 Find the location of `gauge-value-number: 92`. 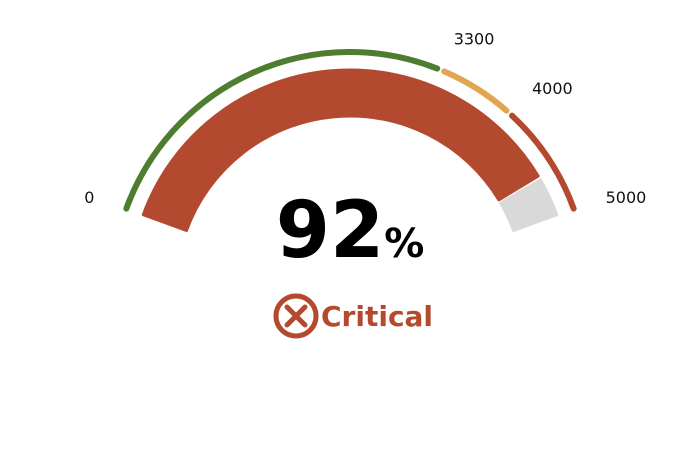

gauge-value-number: 92 is located at coordinates (330, 231).